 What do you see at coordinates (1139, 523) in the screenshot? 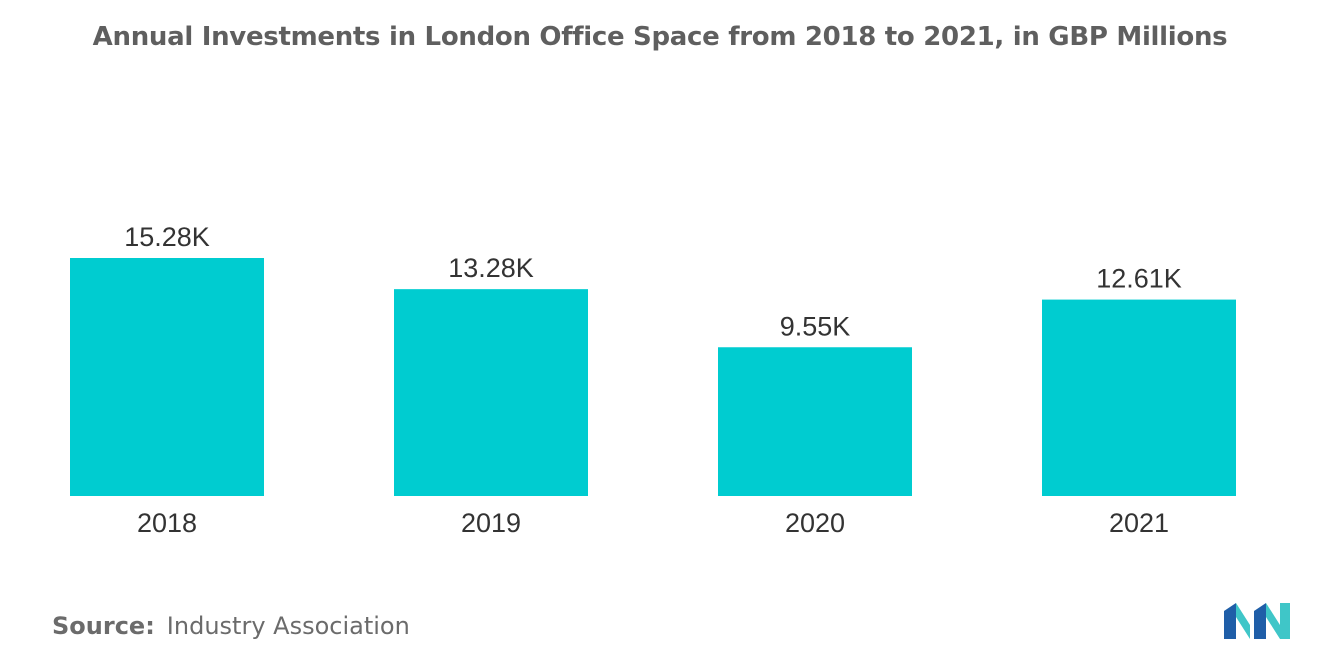
I see `x-tick-label-2021: 2021` at bounding box center [1139, 523].